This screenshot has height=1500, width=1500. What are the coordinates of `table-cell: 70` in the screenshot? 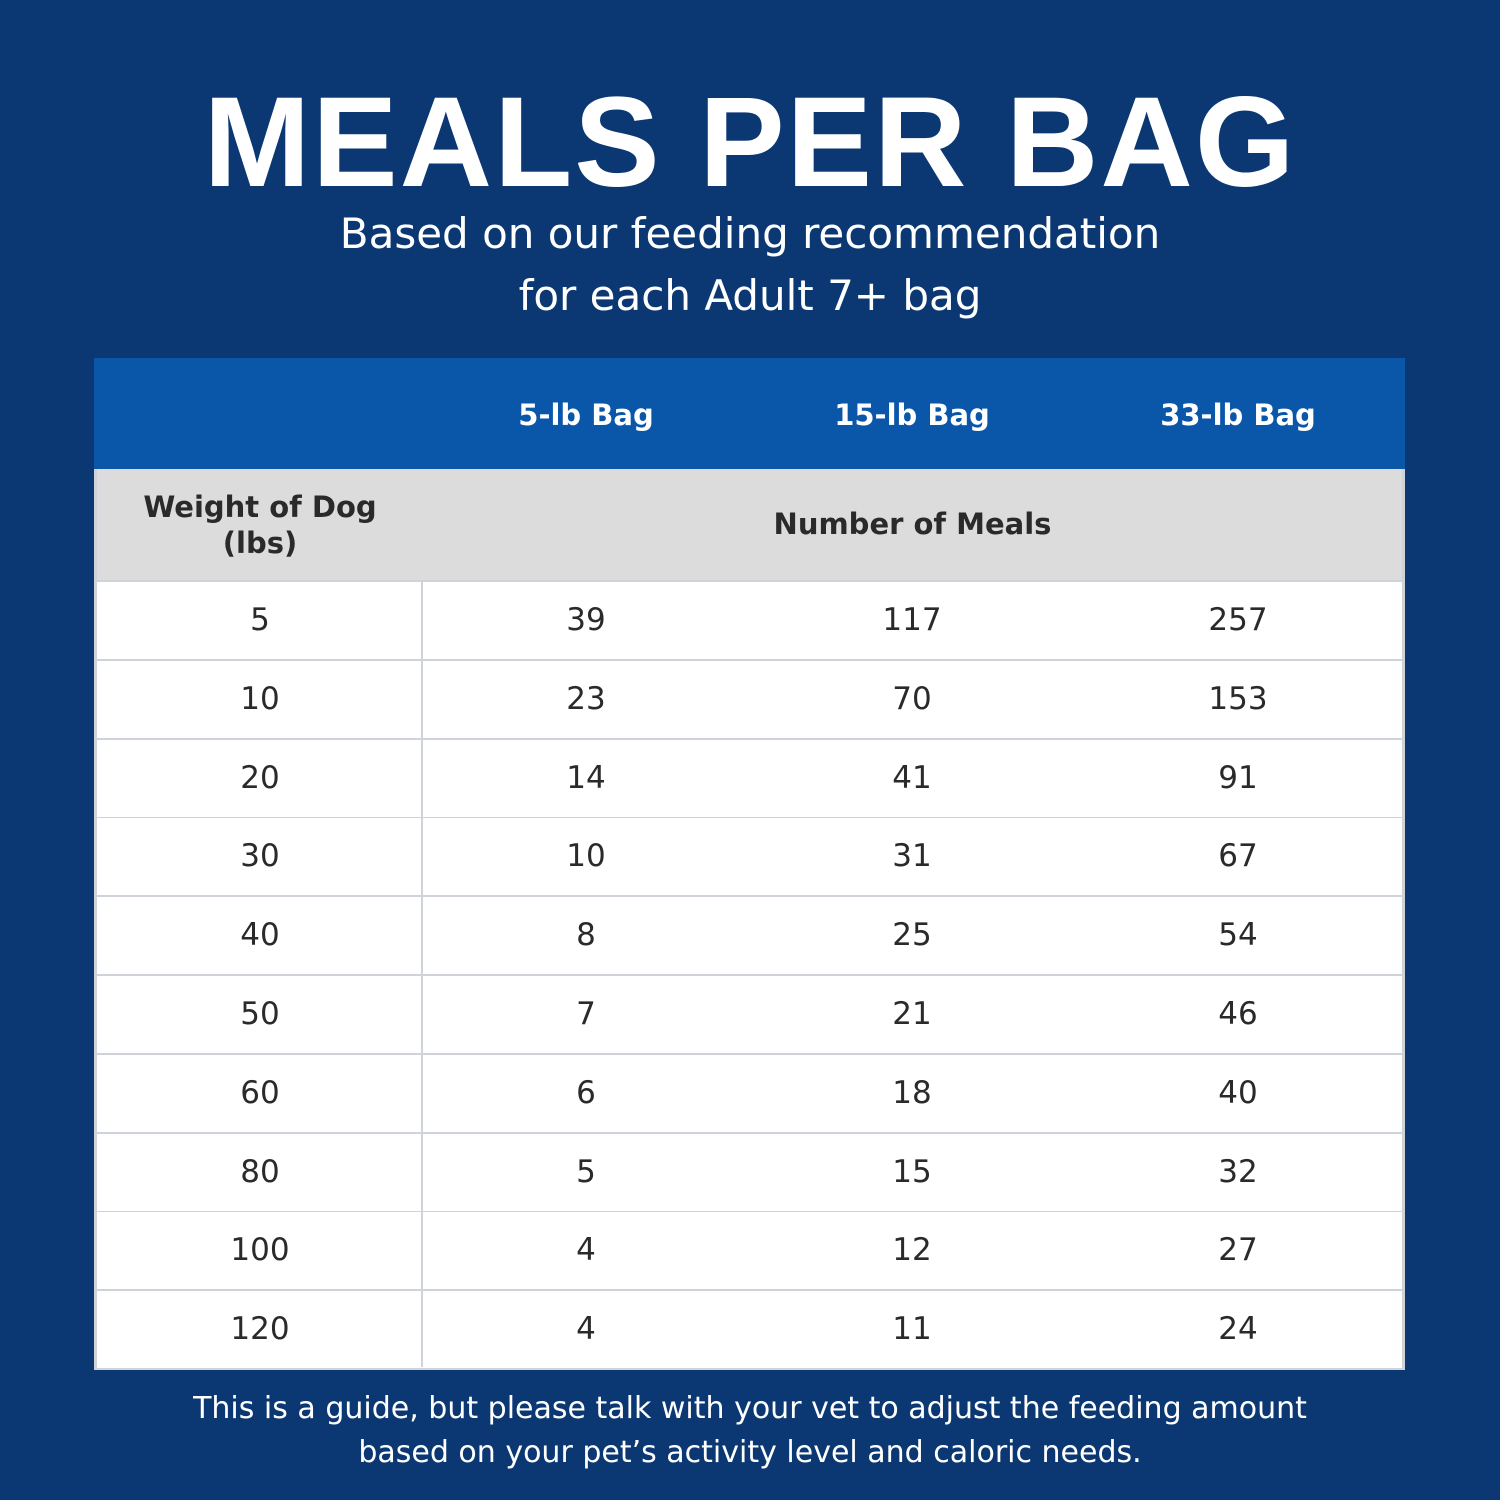 It's located at (912, 698).